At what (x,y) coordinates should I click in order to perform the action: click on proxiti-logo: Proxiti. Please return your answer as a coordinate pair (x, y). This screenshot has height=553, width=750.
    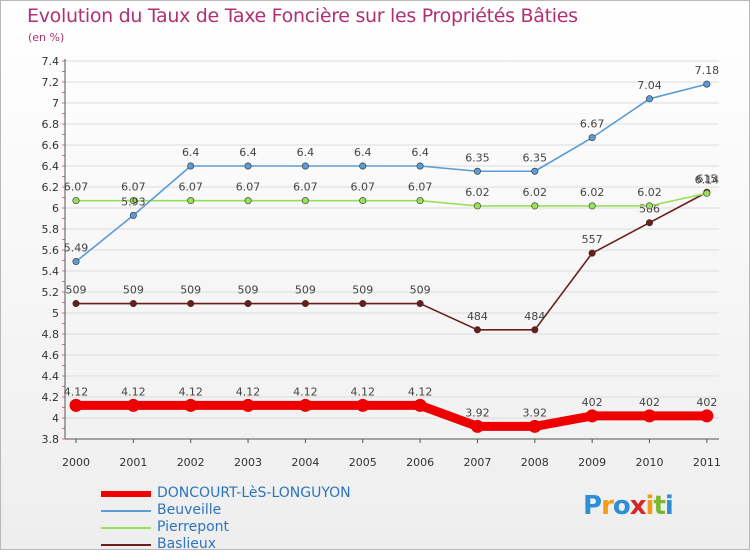
    Looking at the image, I should click on (628, 506).